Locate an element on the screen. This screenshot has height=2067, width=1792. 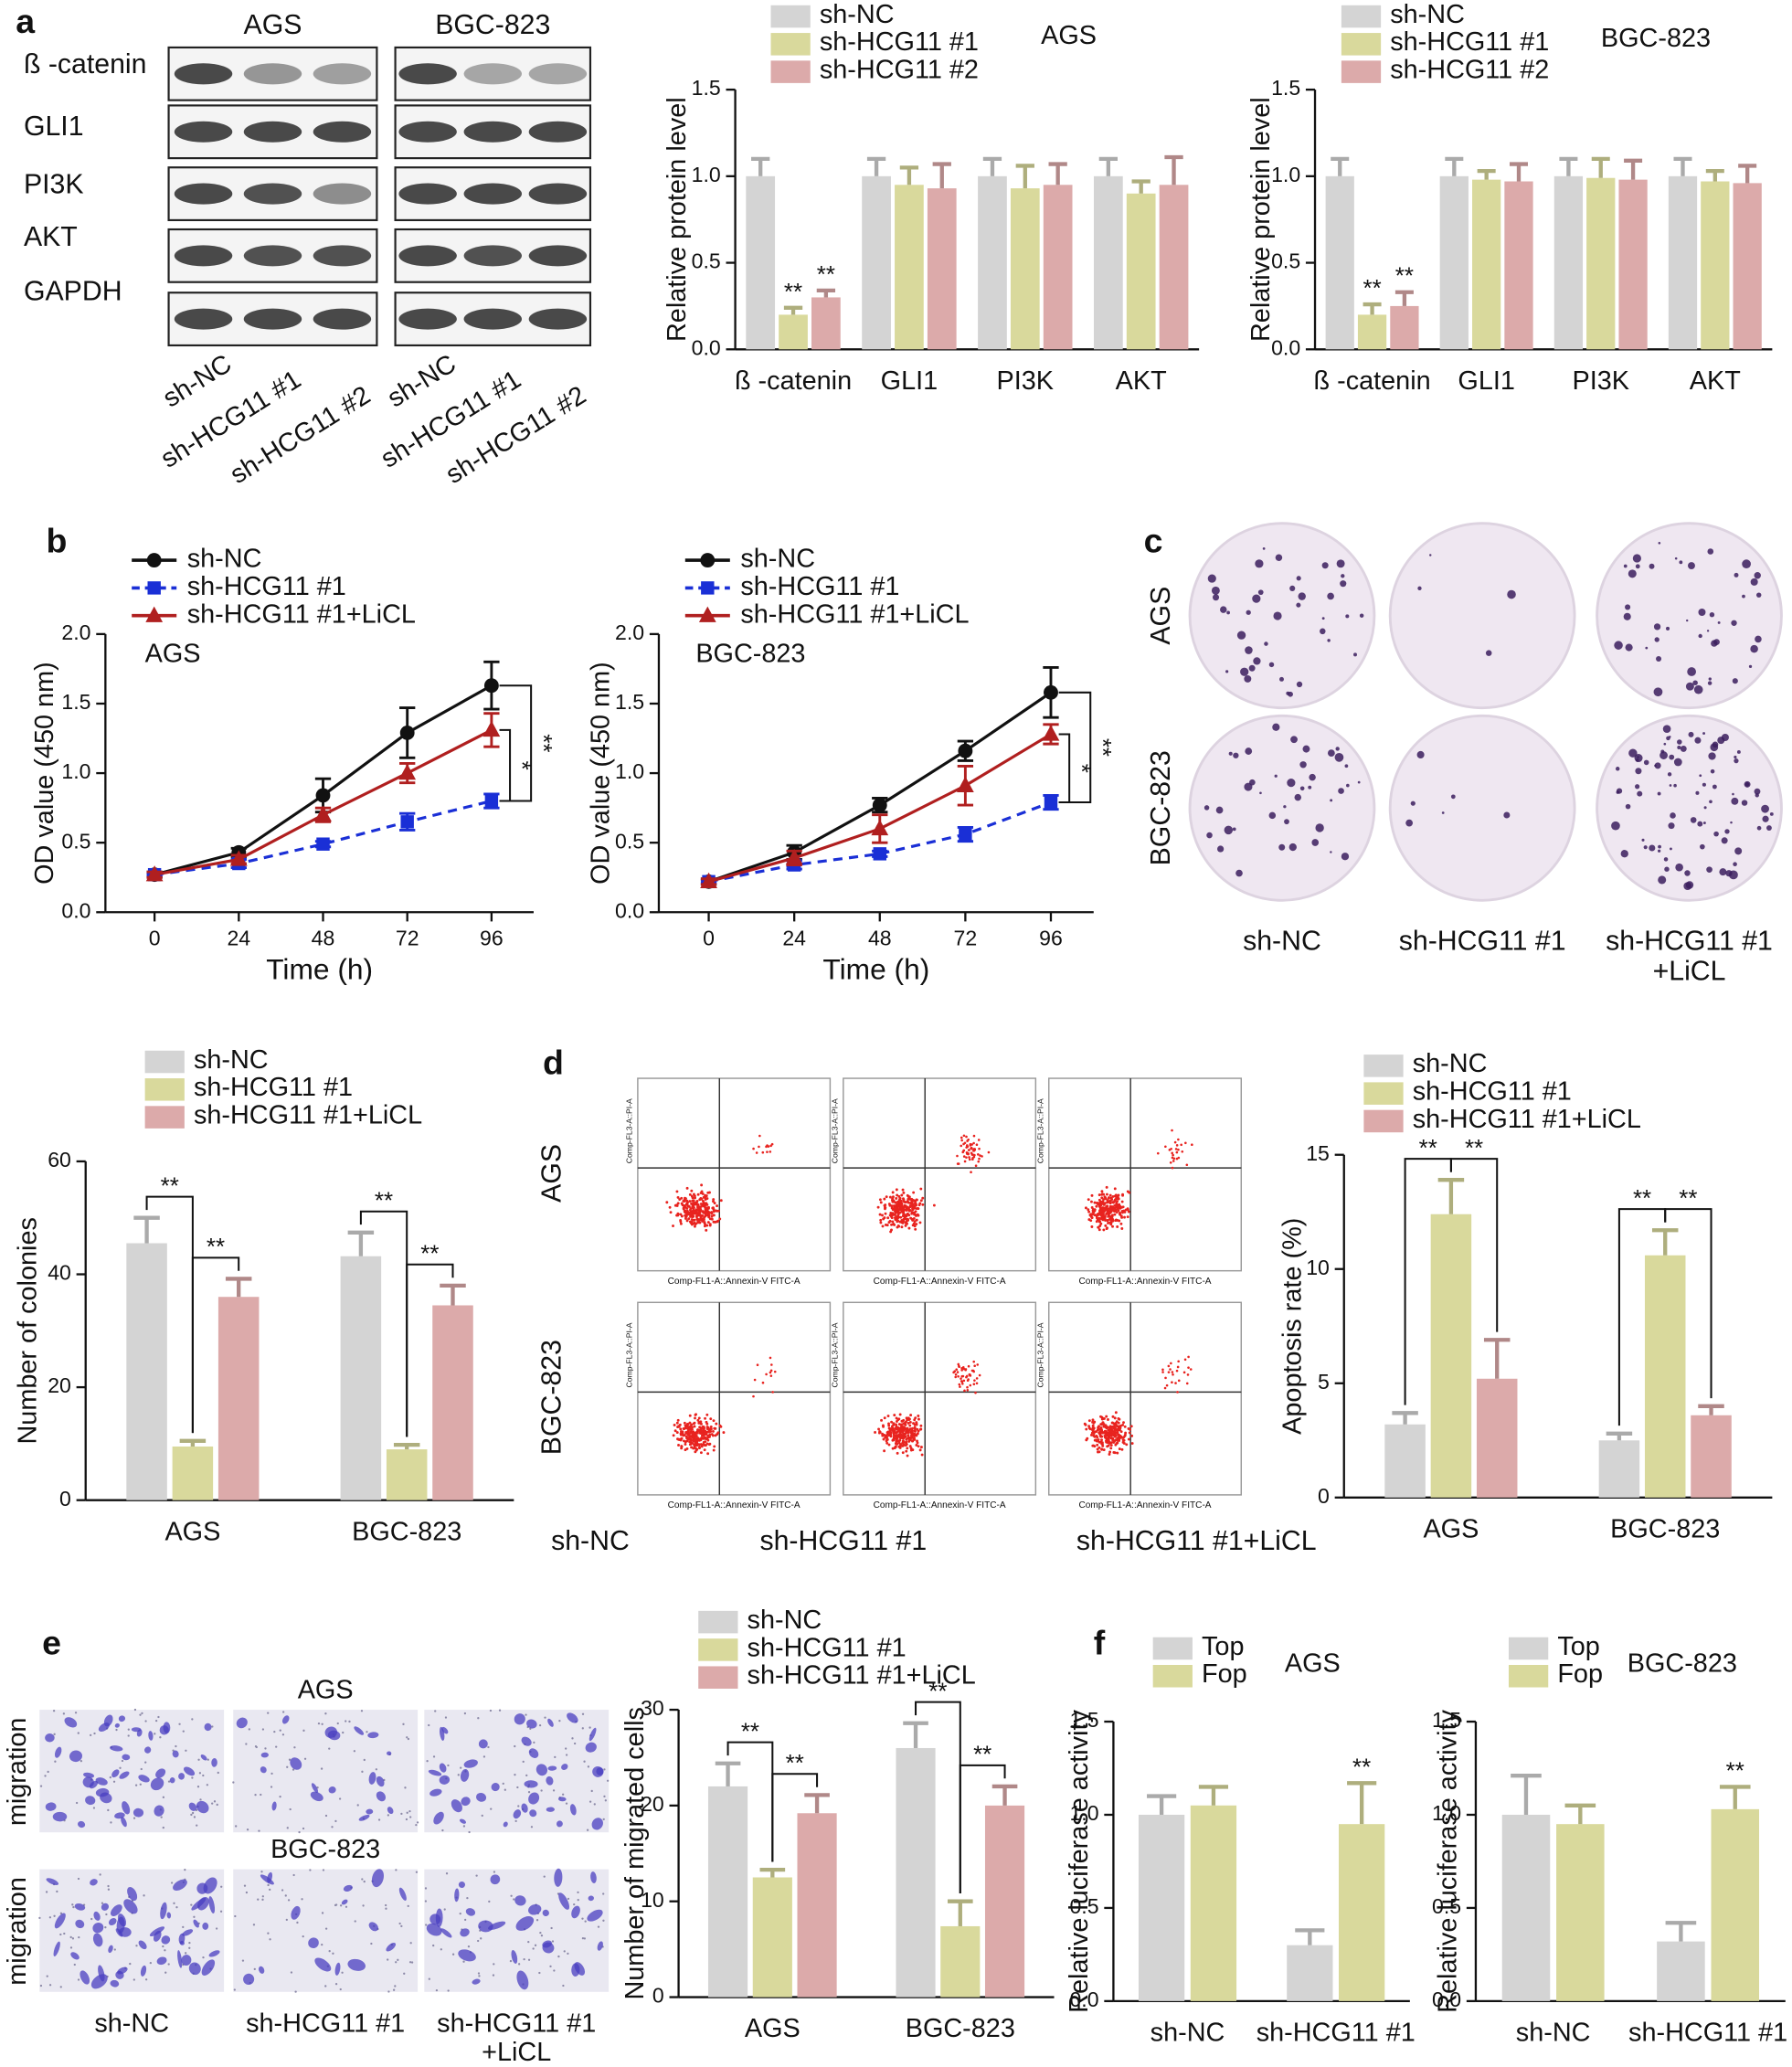
x-tick-label: AKT is located at coordinates (1716, 381).